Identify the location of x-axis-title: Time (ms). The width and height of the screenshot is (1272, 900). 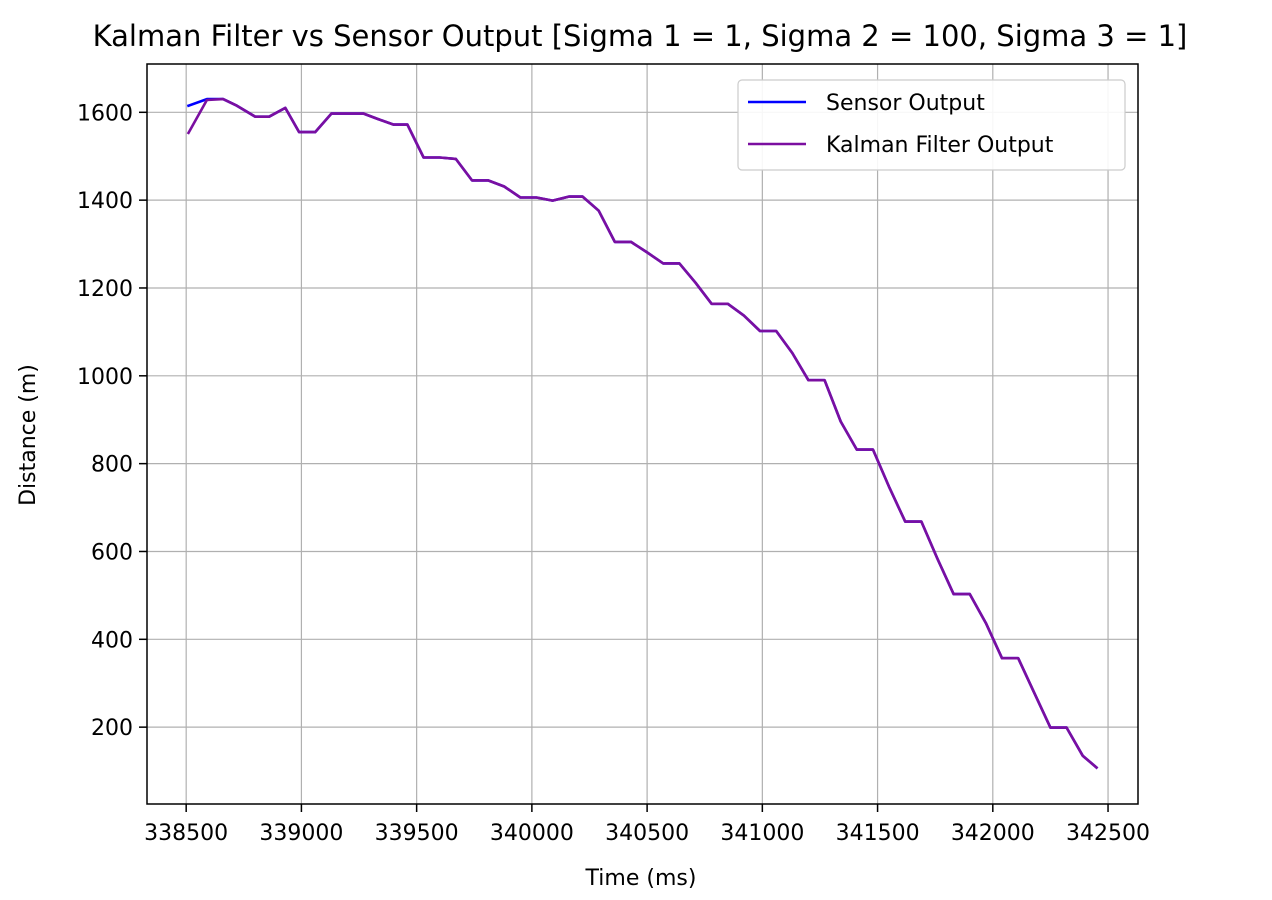
(641, 878).